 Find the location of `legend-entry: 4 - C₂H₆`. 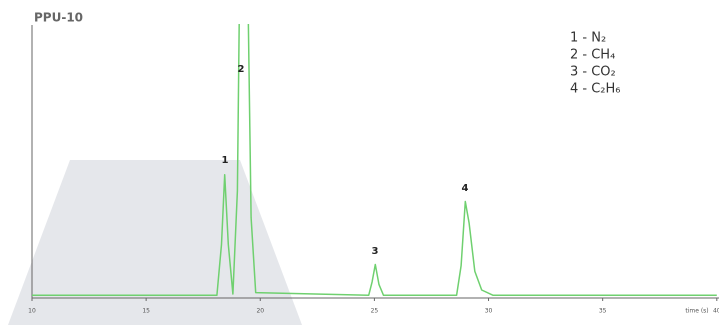

legend-entry: 4 - C₂H₆ is located at coordinates (595, 89).